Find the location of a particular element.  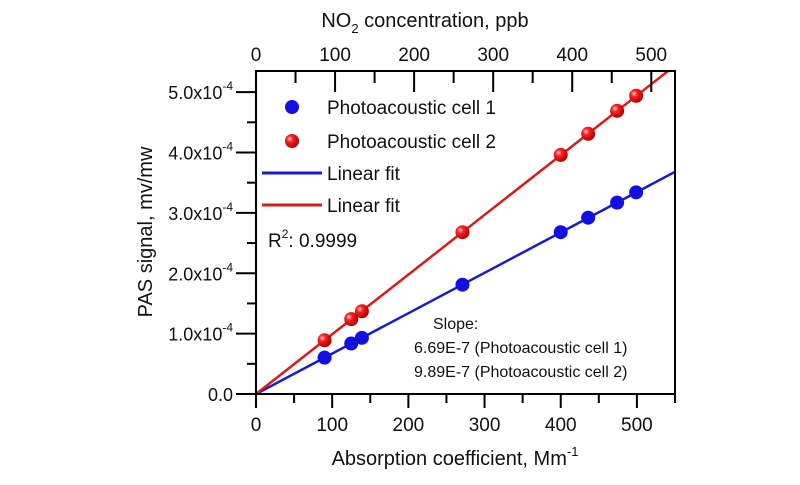

x-axis-title: Absorption coefficient, Mm-1 is located at coordinates (455, 457).